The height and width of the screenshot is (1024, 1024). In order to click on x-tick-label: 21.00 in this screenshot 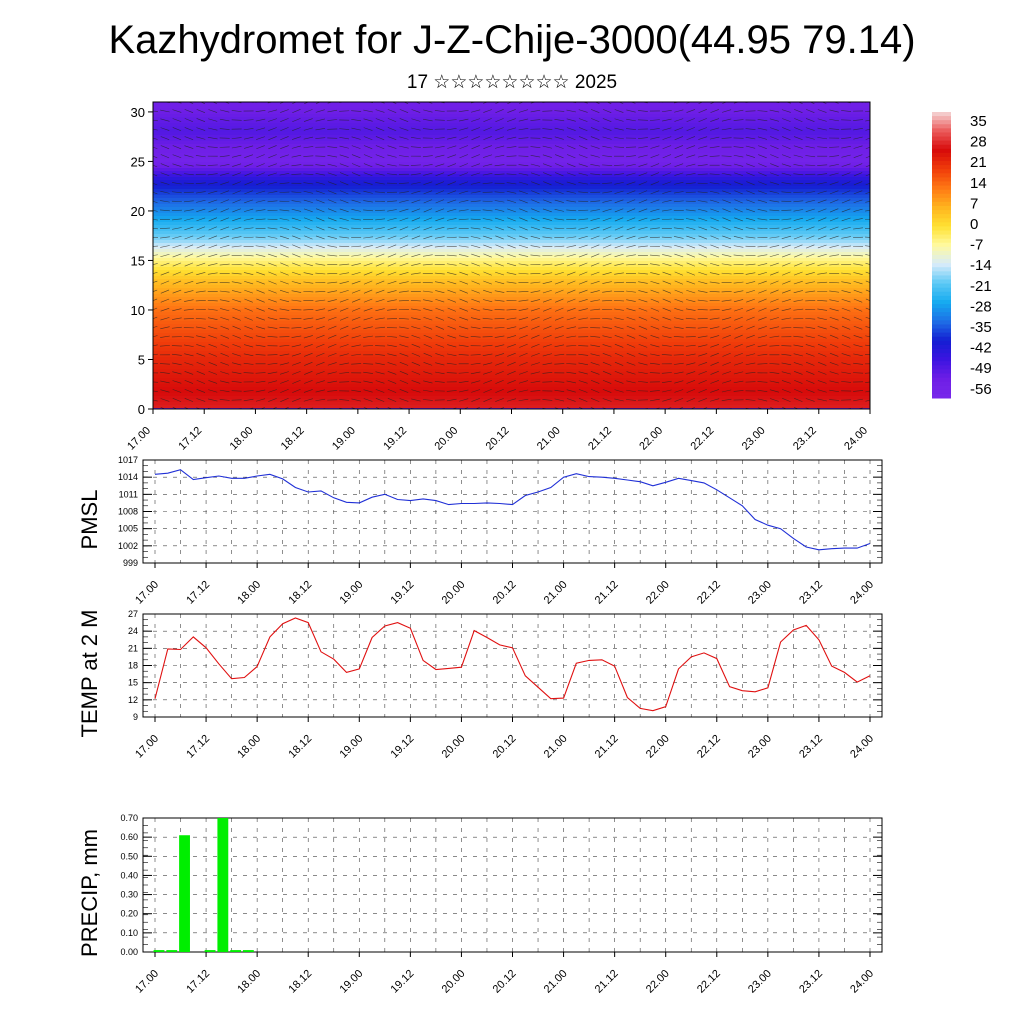, I will do `click(556, 982)`.